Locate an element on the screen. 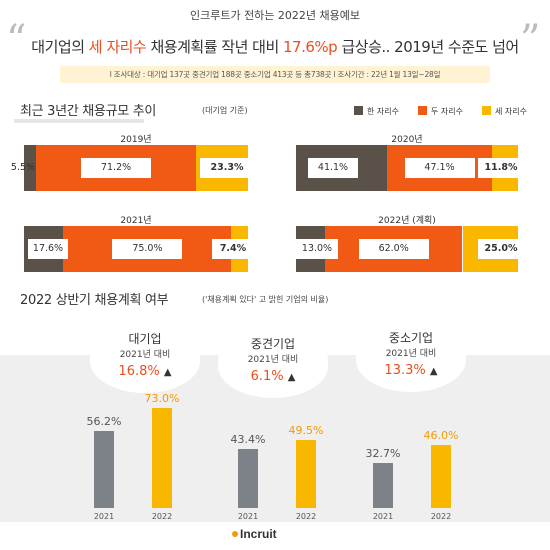 This screenshot has width=550, height=550. legend-item-two-digit: 두 자리수 is located at coordinates (440, 111).